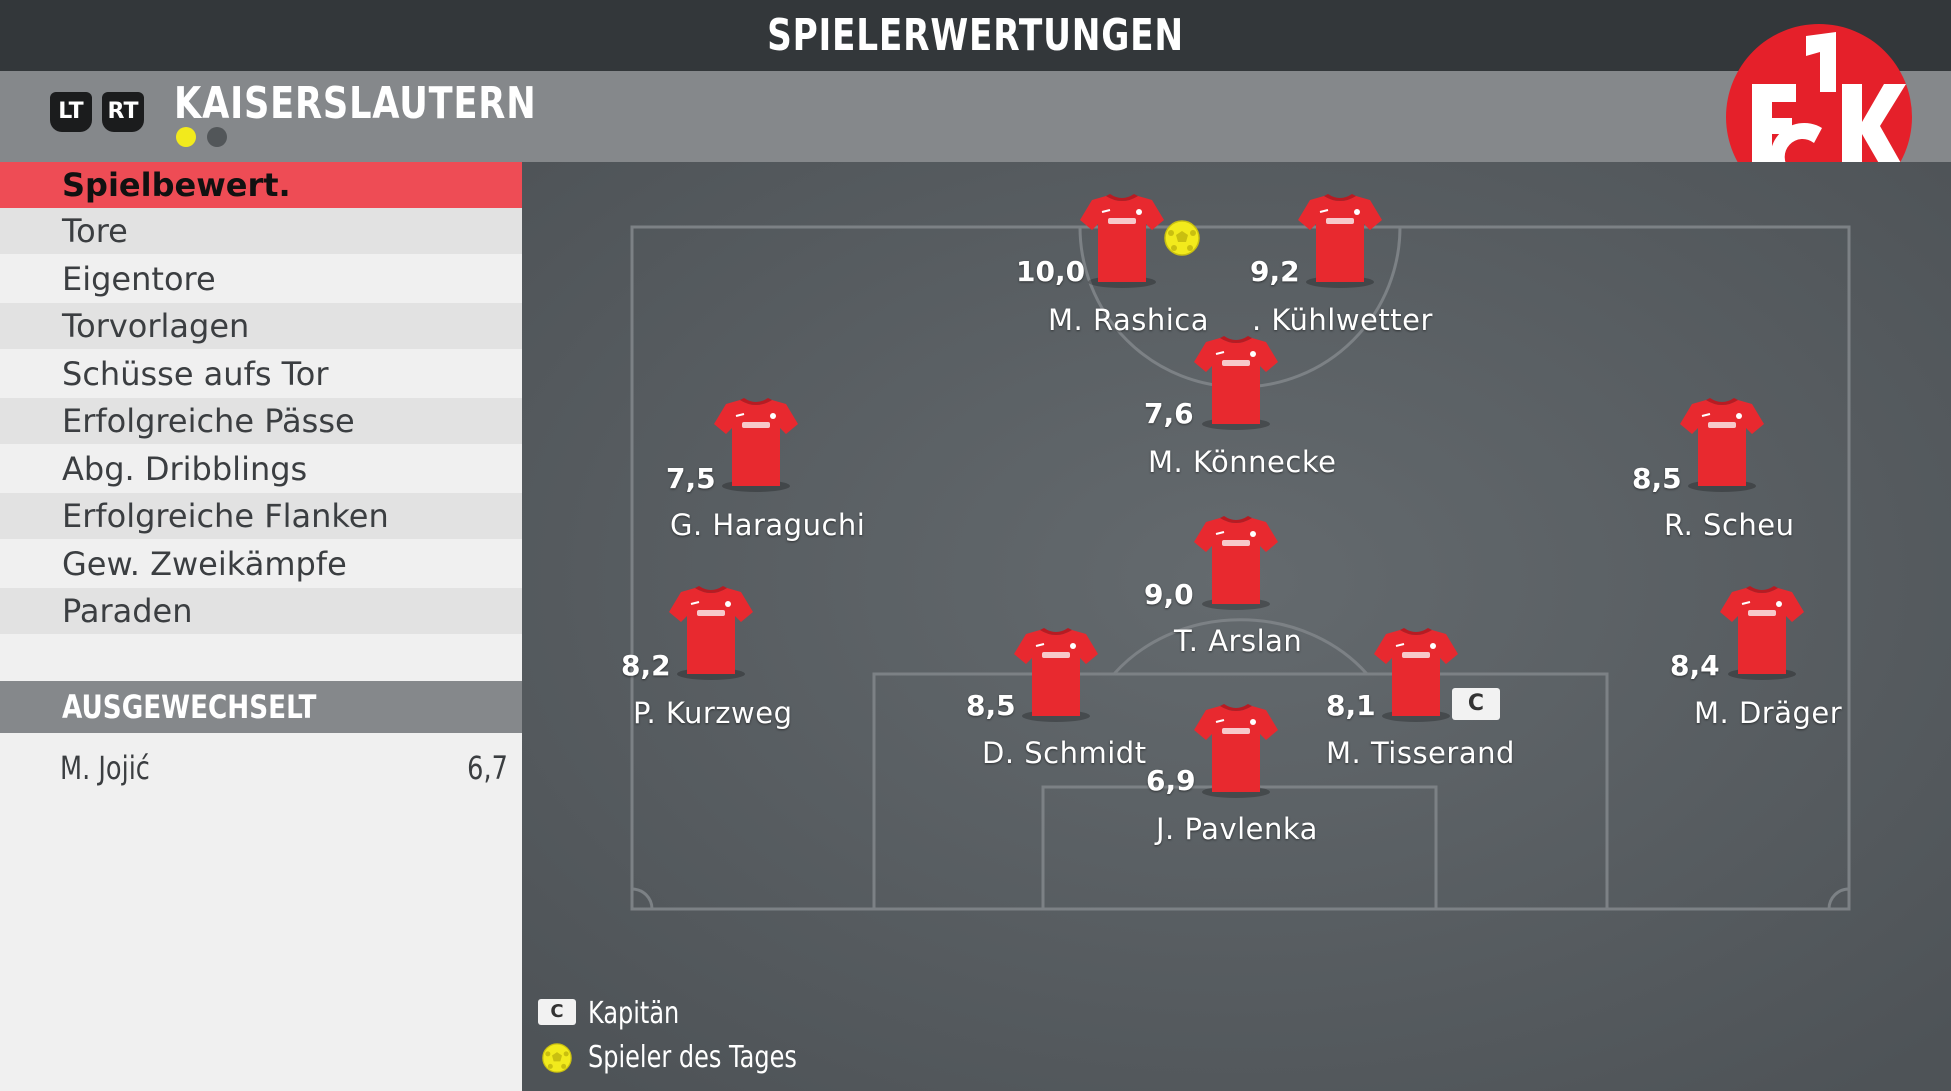  What do you see at coordinates (1275, 271) in the screenshot?
I see `player-rating: 9,2` at bounding box center [1275, 271].